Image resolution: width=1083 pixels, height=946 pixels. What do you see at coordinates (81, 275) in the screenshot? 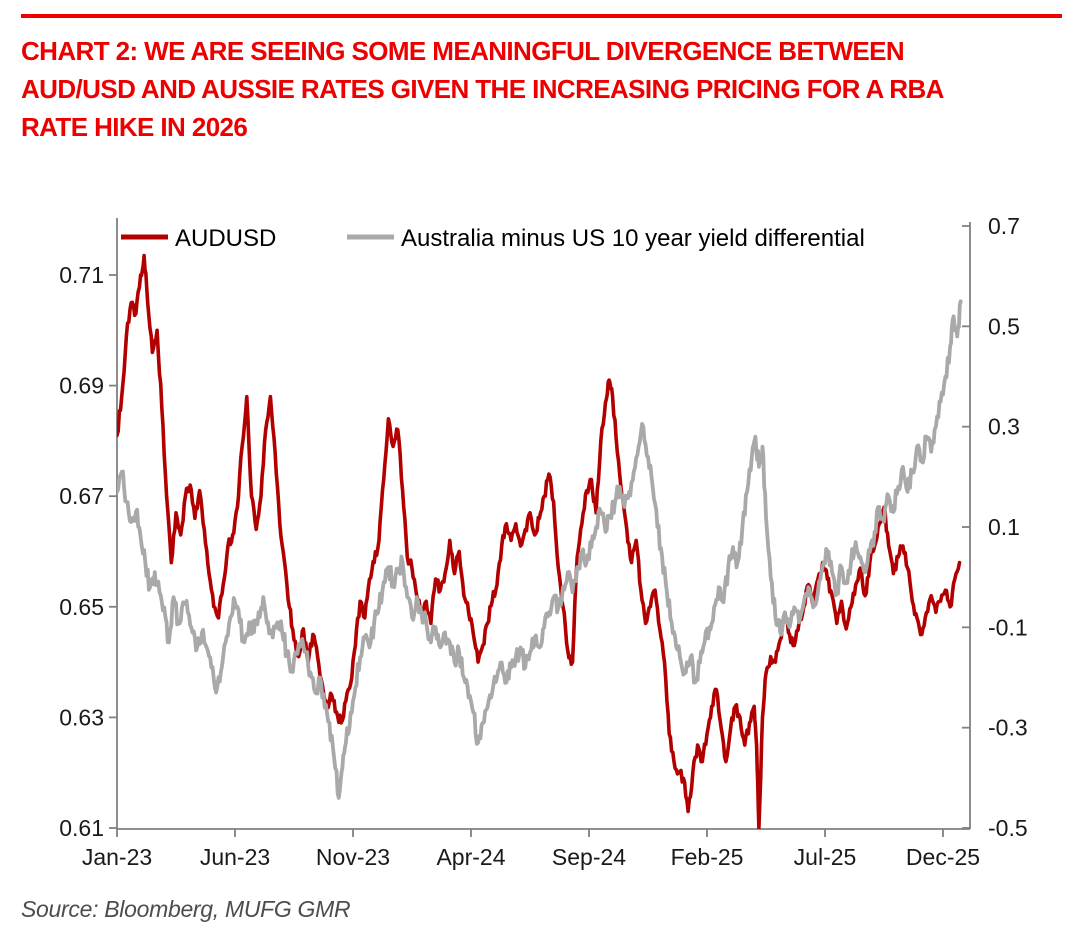
I see `left-axis-tick-label: 0.71` at bounding box center [81, 275].